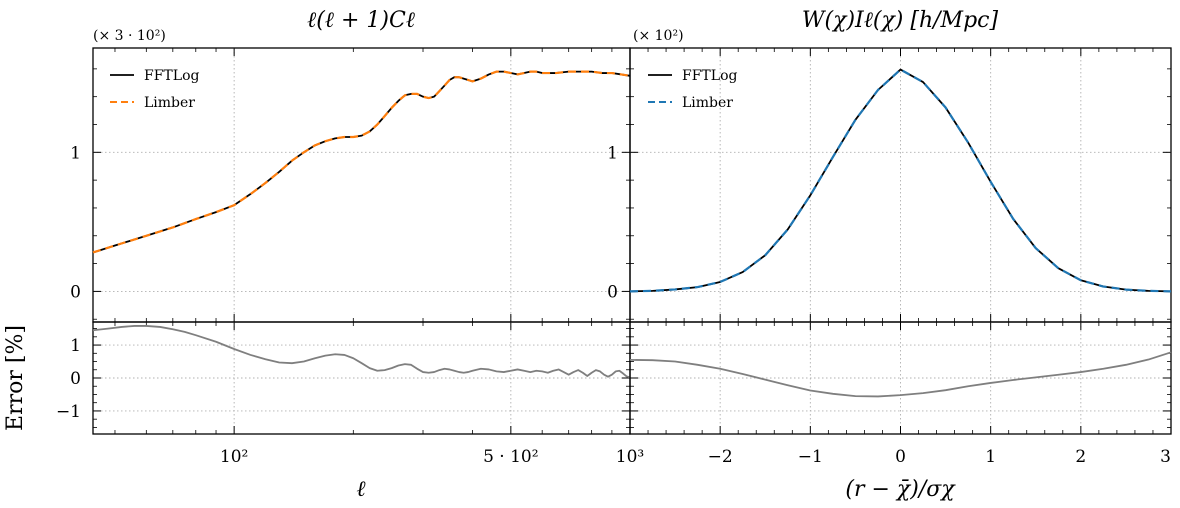 The image size is (1180, 508). I want to click on title-top-left: ℓ(ℓ + 1)Cℓ, so click(361, 20).